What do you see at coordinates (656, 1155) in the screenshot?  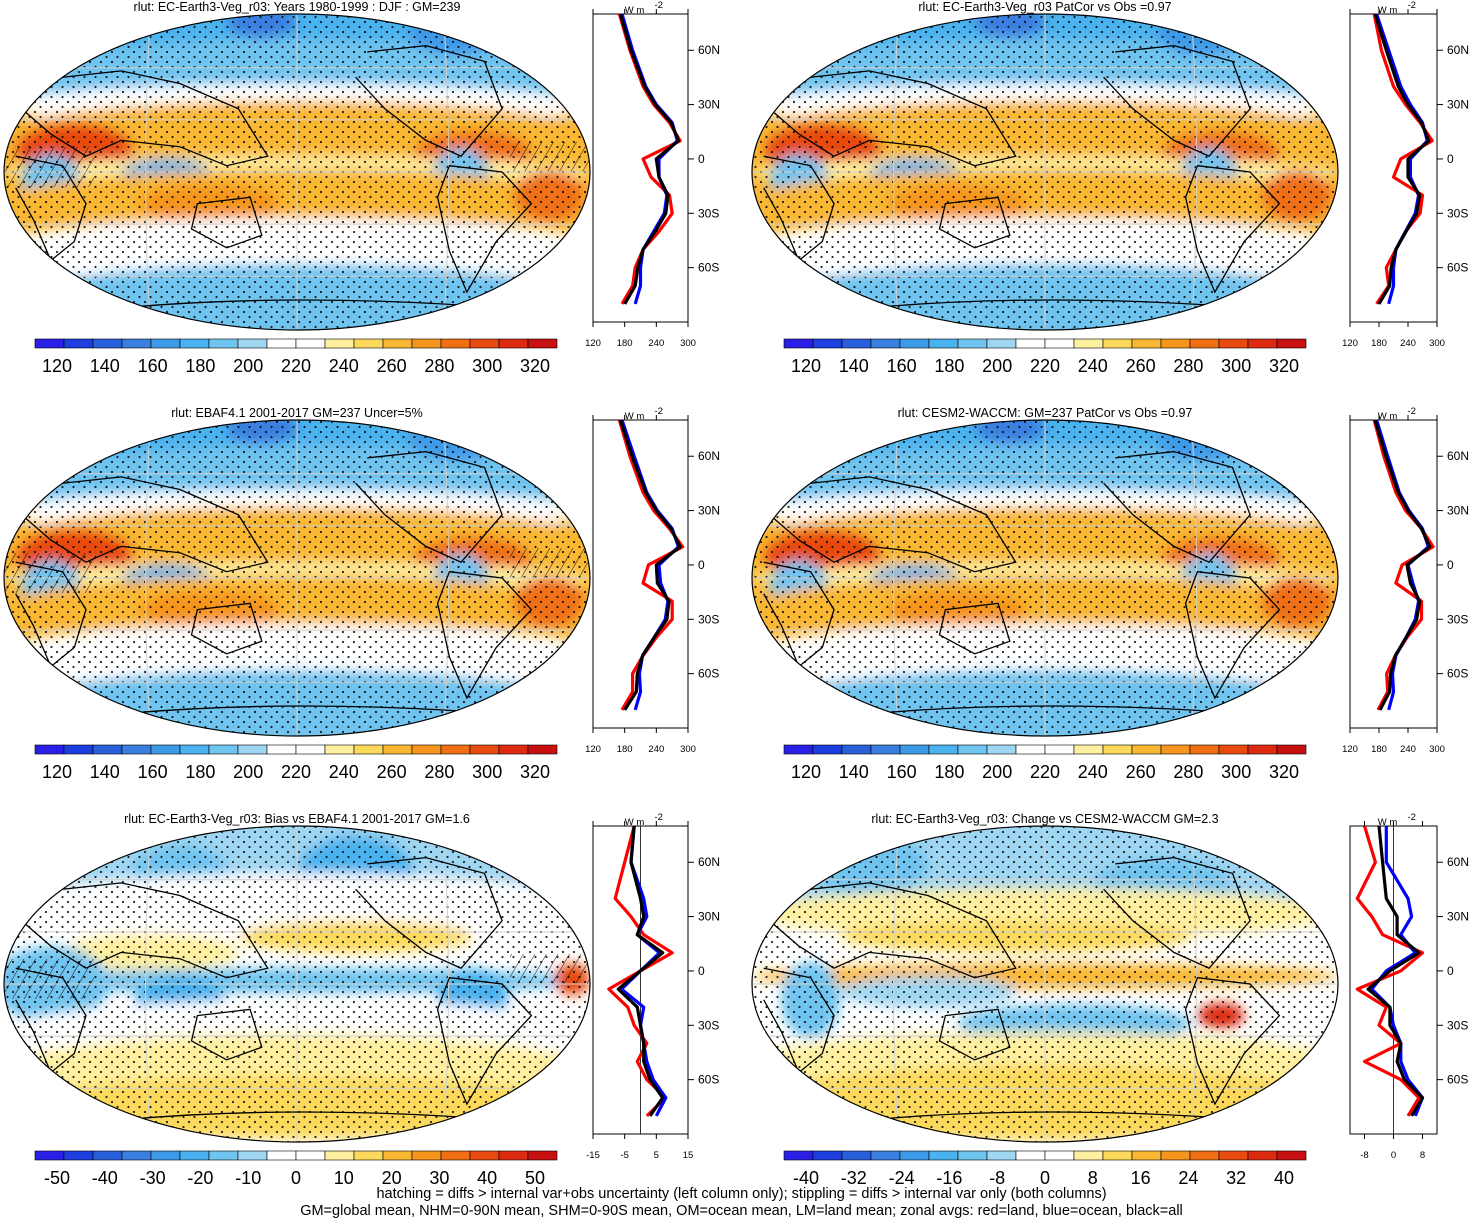 I see `x-tick-label: 5` at bounding box center [656, 1155].